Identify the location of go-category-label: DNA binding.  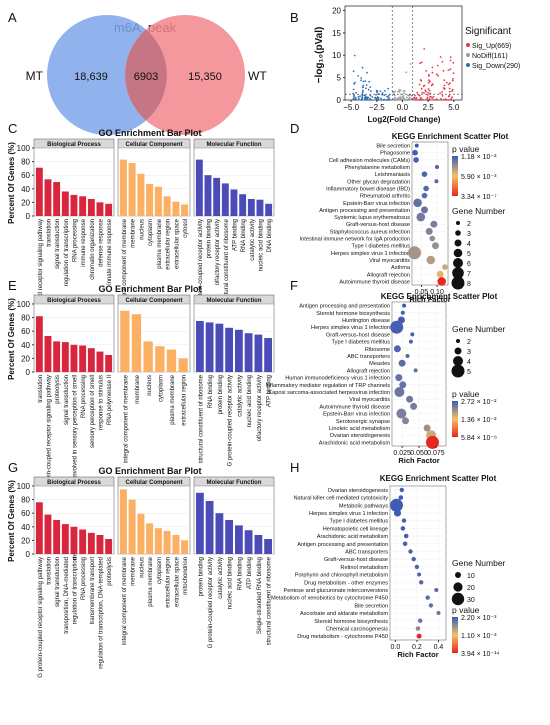
(270, 235).